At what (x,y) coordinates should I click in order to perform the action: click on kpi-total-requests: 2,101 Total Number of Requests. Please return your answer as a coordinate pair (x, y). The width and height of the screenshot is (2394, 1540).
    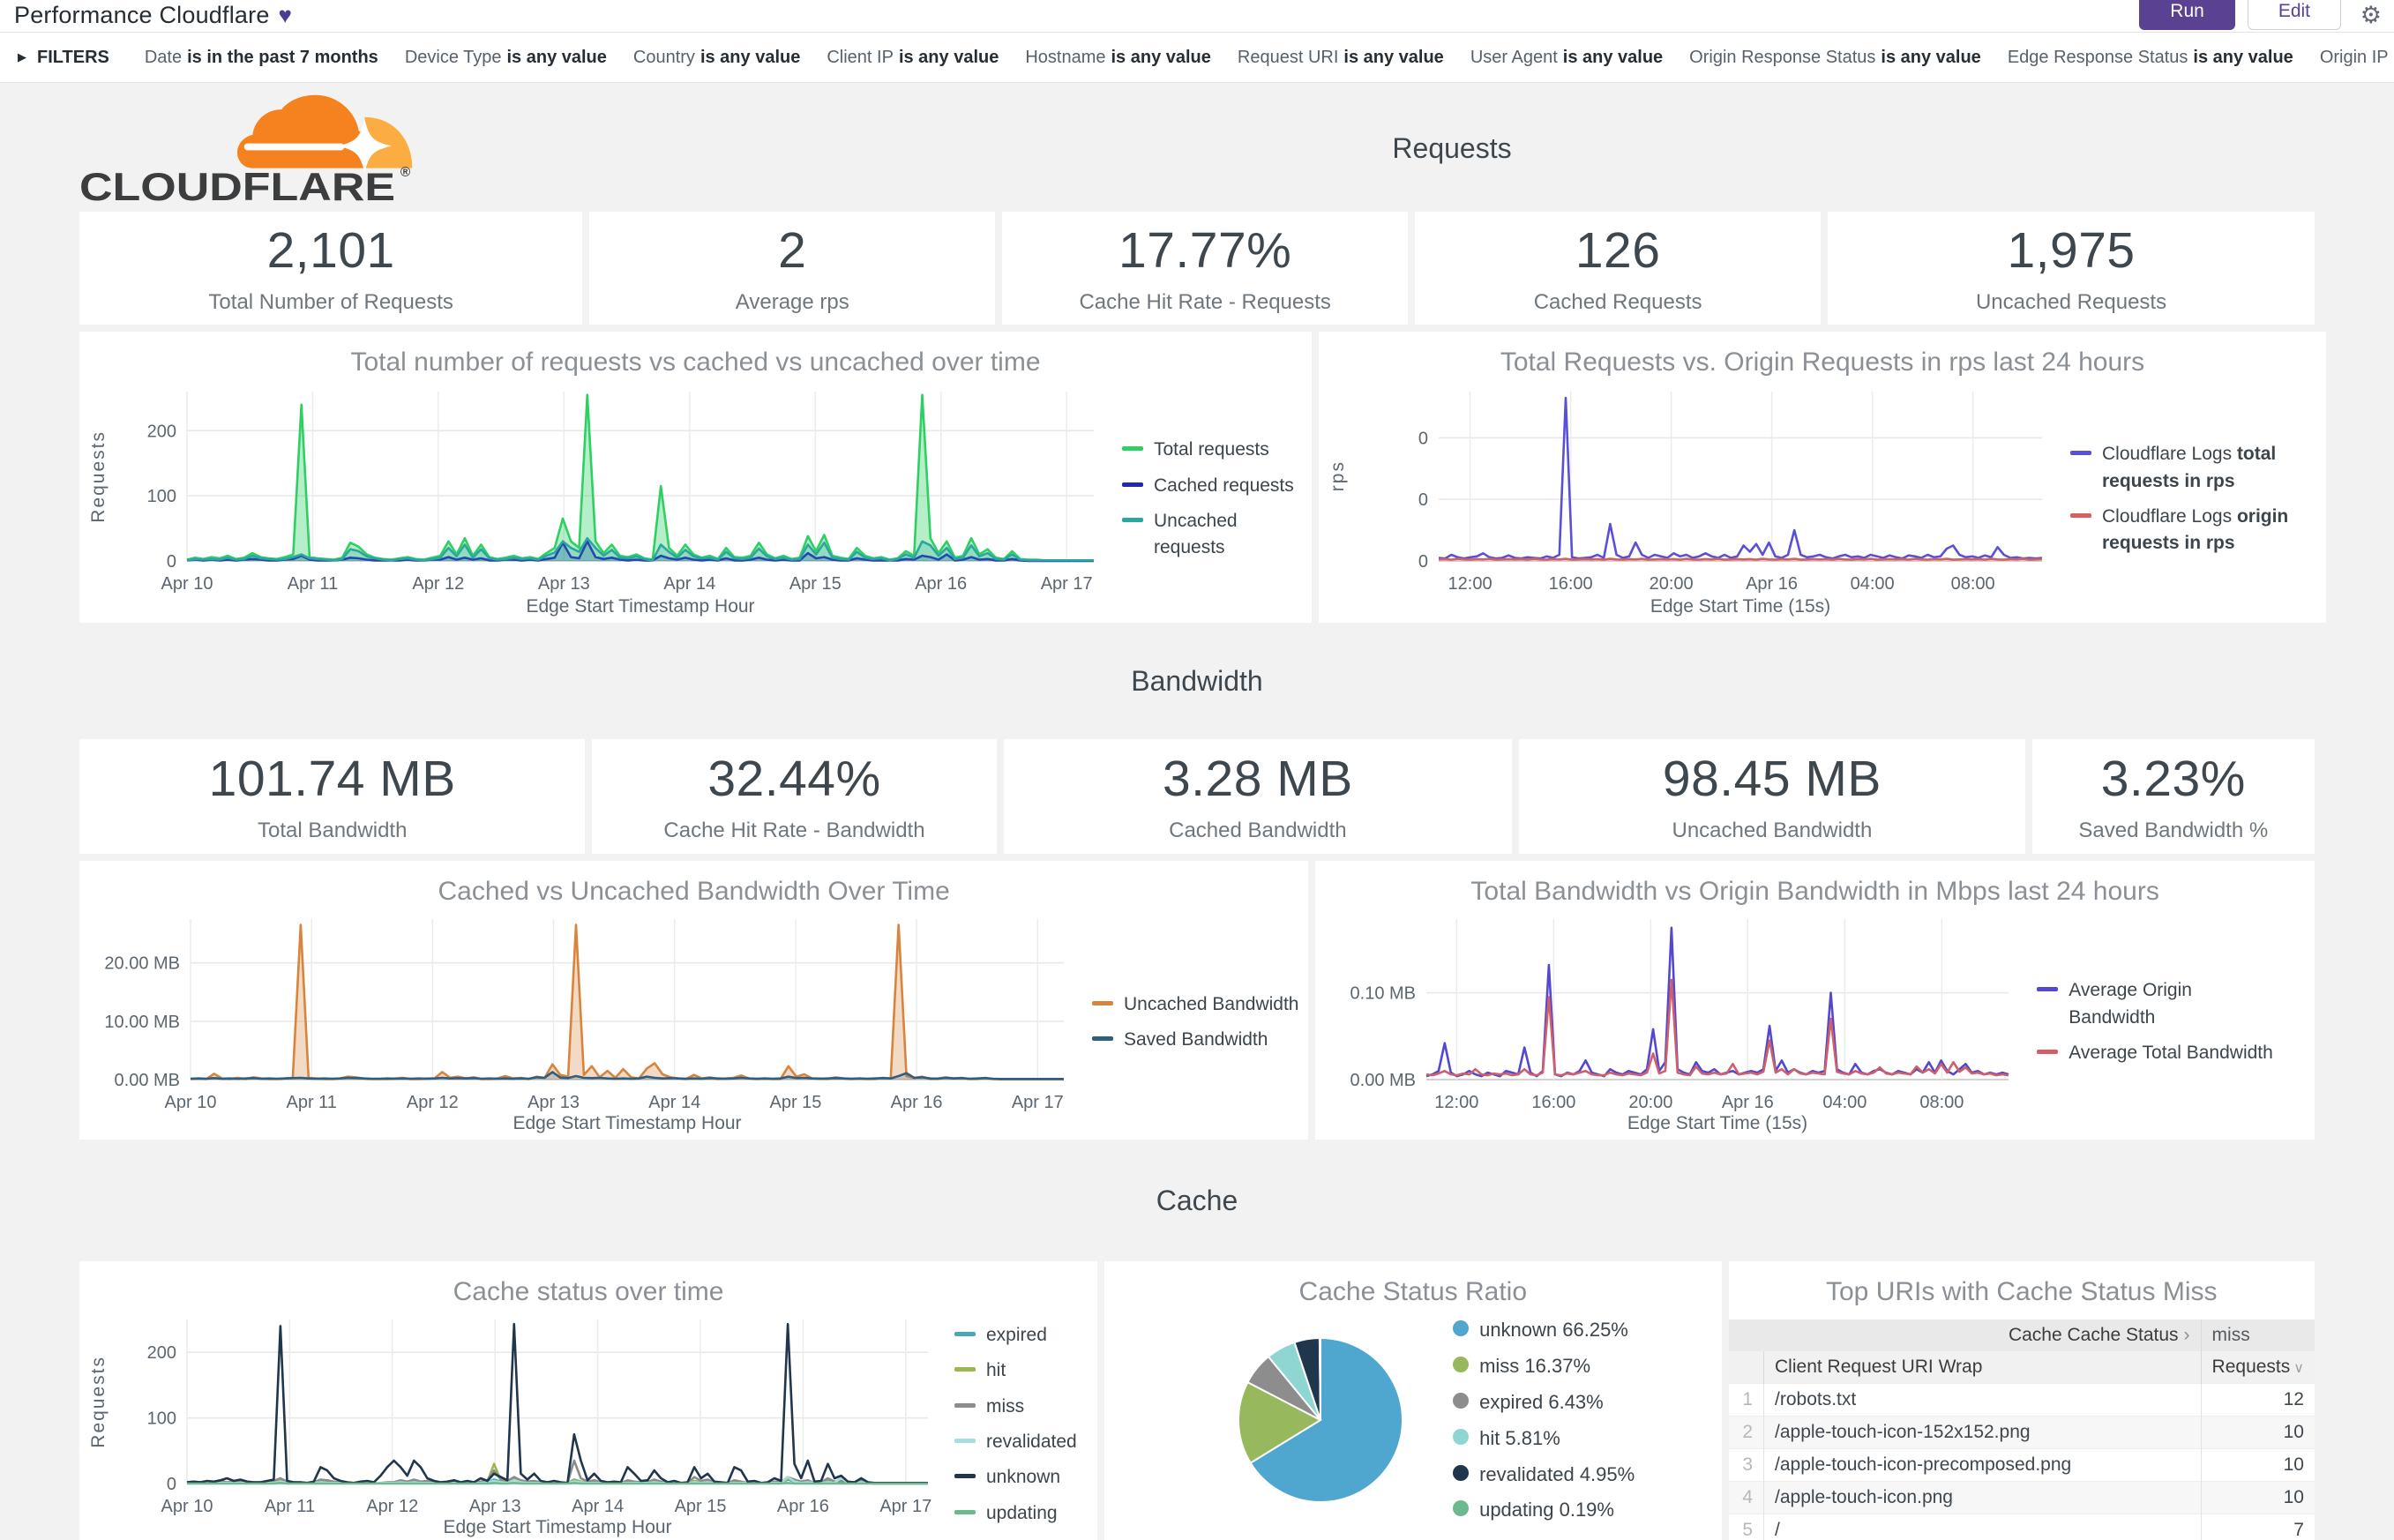
    Looking at the image, I should click on (331, 268).